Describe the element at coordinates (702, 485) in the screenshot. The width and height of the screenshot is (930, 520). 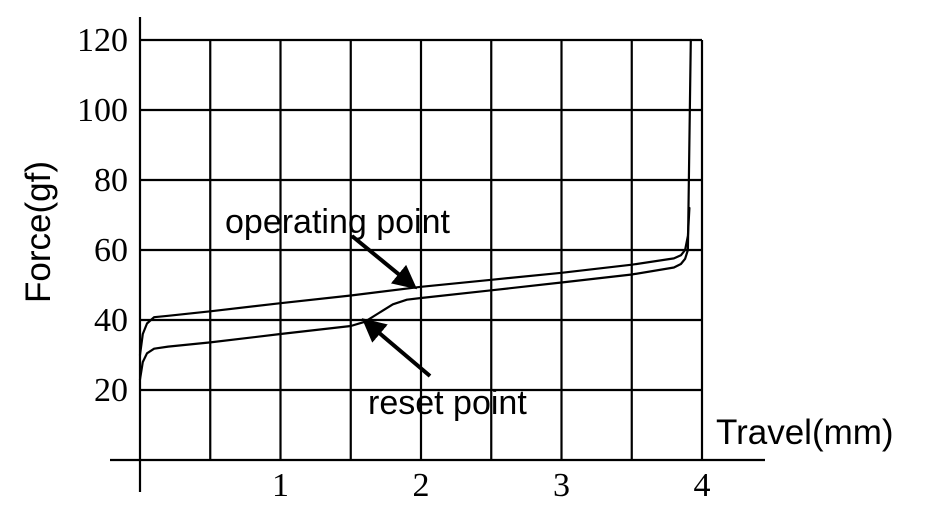
I see `x-tick-label: 4` at that location.